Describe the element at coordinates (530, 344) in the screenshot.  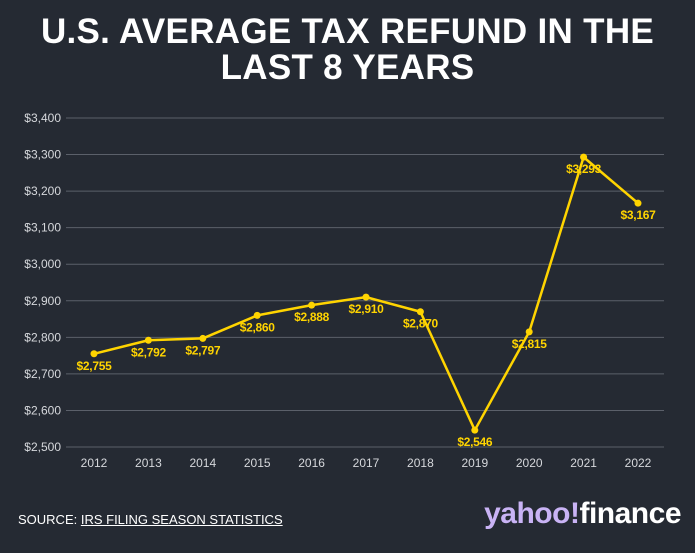
I see `data-label: $2,815` at that location.